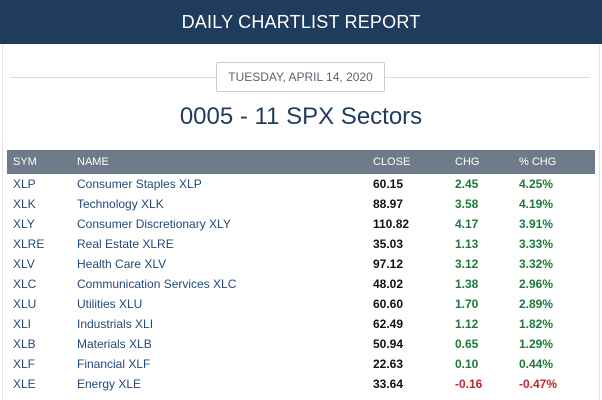 This screenshot has height=400, width=602. I want to click on name-link: Industrials XLI, so click(115, 324).